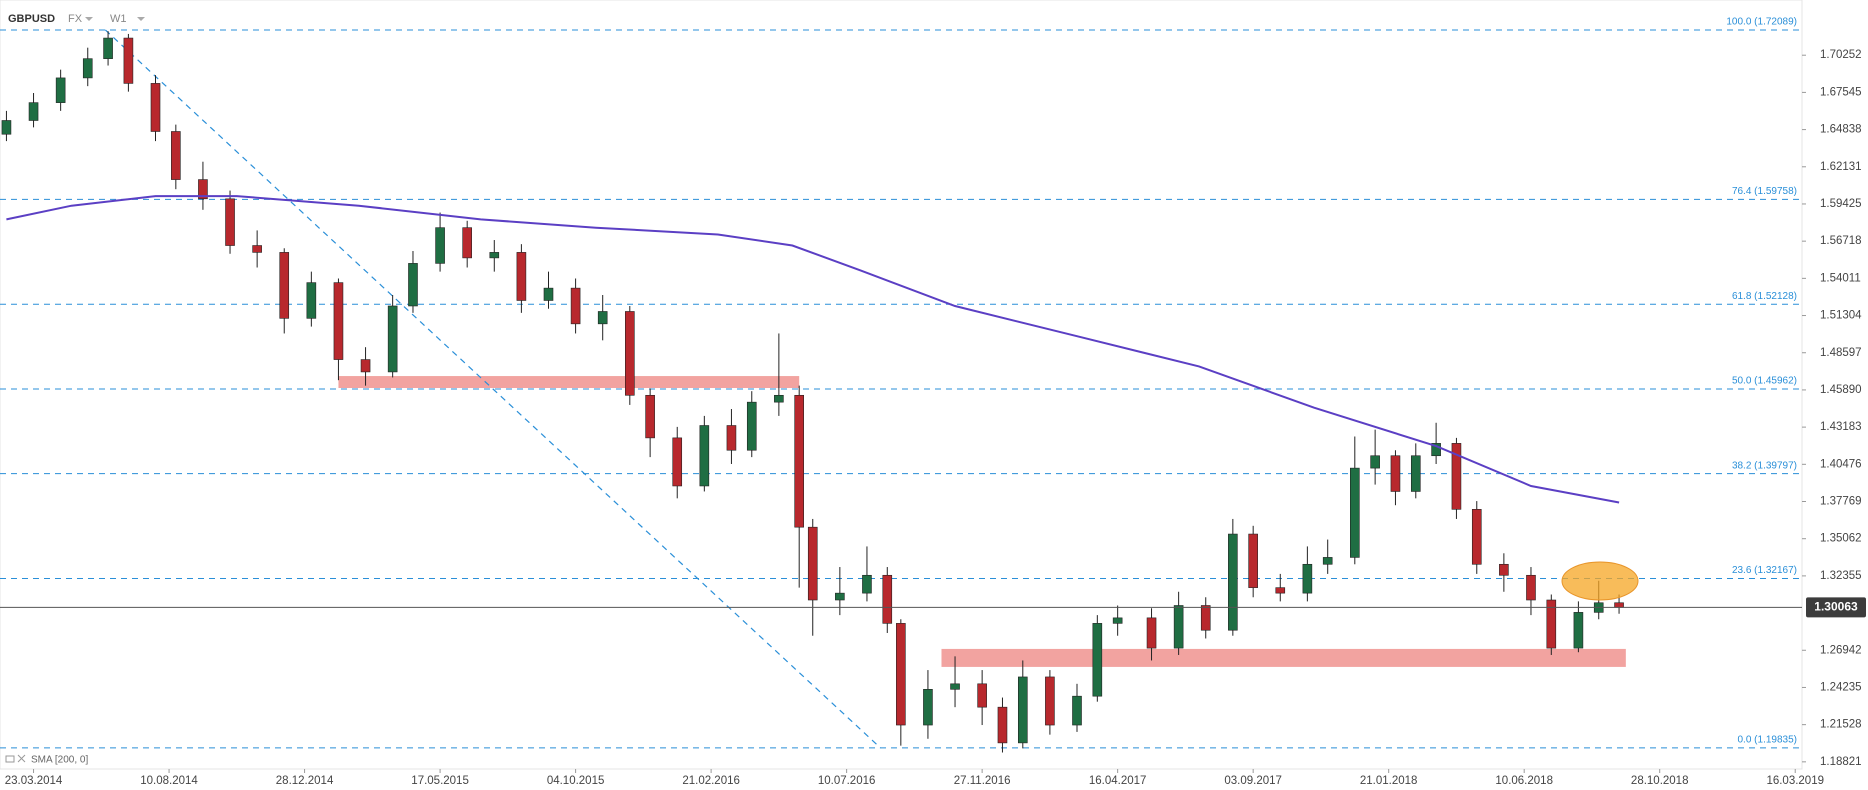 This screenshot has width=1868, height=790. I want to click on price-tag, so click(1836, 607).